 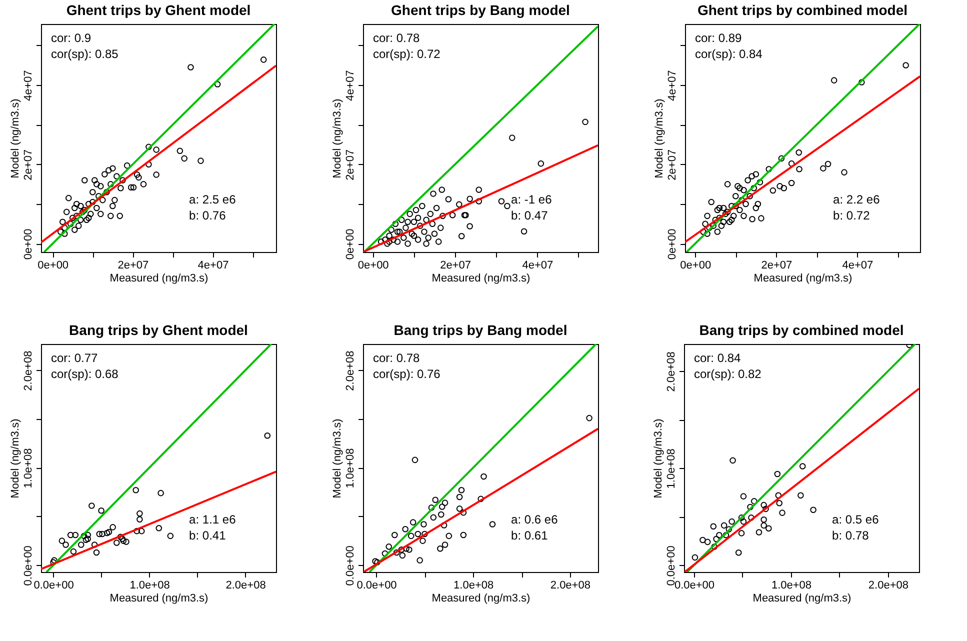 What do you see at coordinates (158, 330) in the screenshot?
I see `chart-title: Bang trips by Ghent model` at bounding box center [158, 330].